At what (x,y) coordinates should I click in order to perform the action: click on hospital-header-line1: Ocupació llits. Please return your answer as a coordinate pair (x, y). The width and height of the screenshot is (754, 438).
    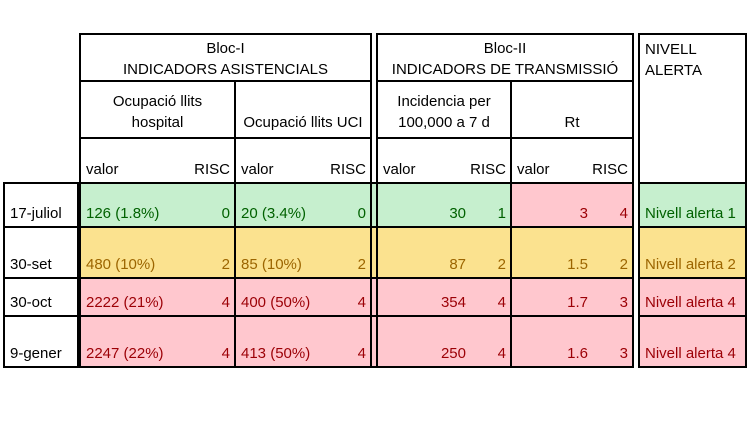
    Looking at the image, I should click on (157, 101).